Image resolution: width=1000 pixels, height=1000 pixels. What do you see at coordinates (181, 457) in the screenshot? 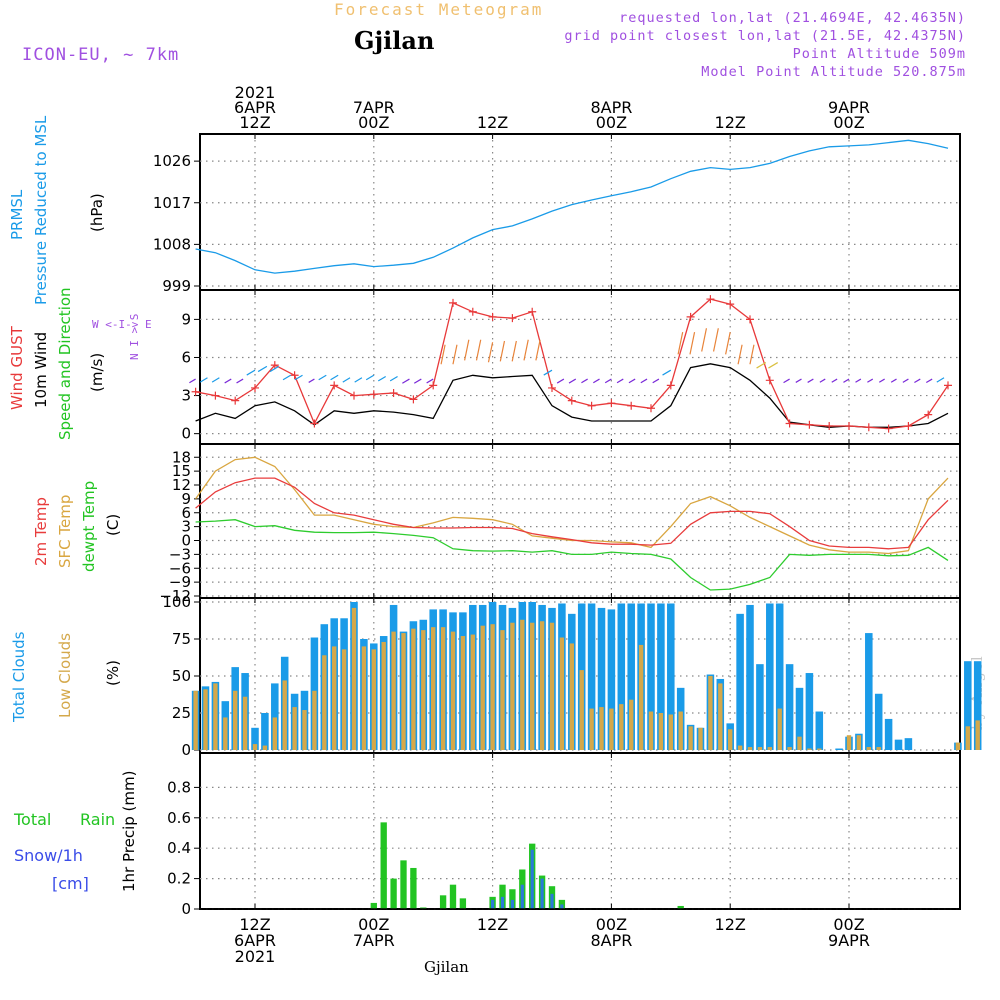
I see `y-tick-label: 18` at bounding box center [181, 457].